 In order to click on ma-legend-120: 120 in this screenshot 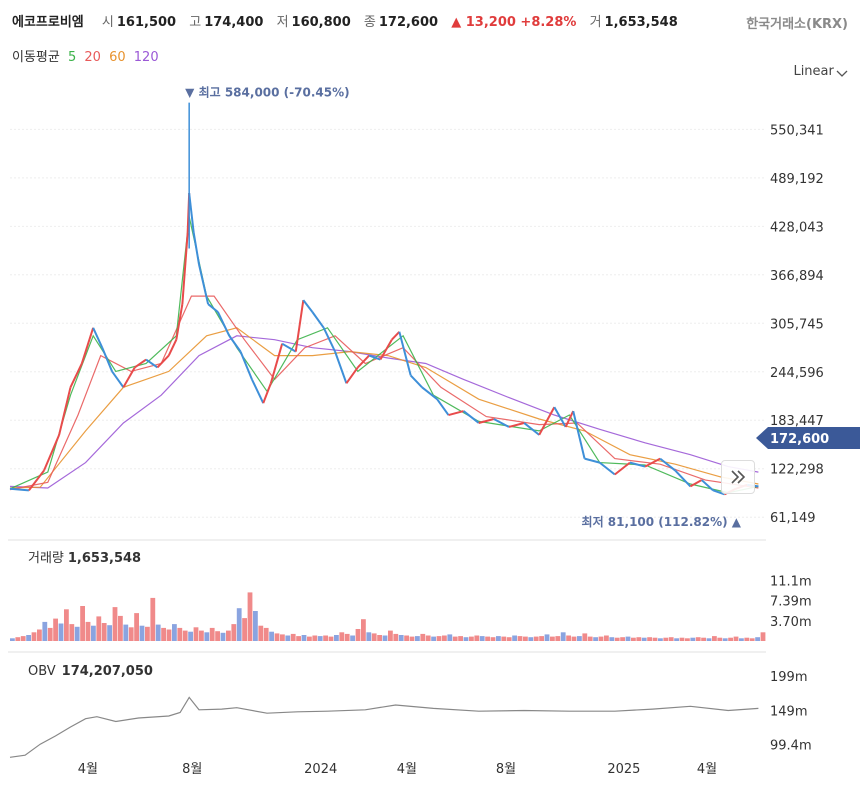, I will do `click(146, 57)`.